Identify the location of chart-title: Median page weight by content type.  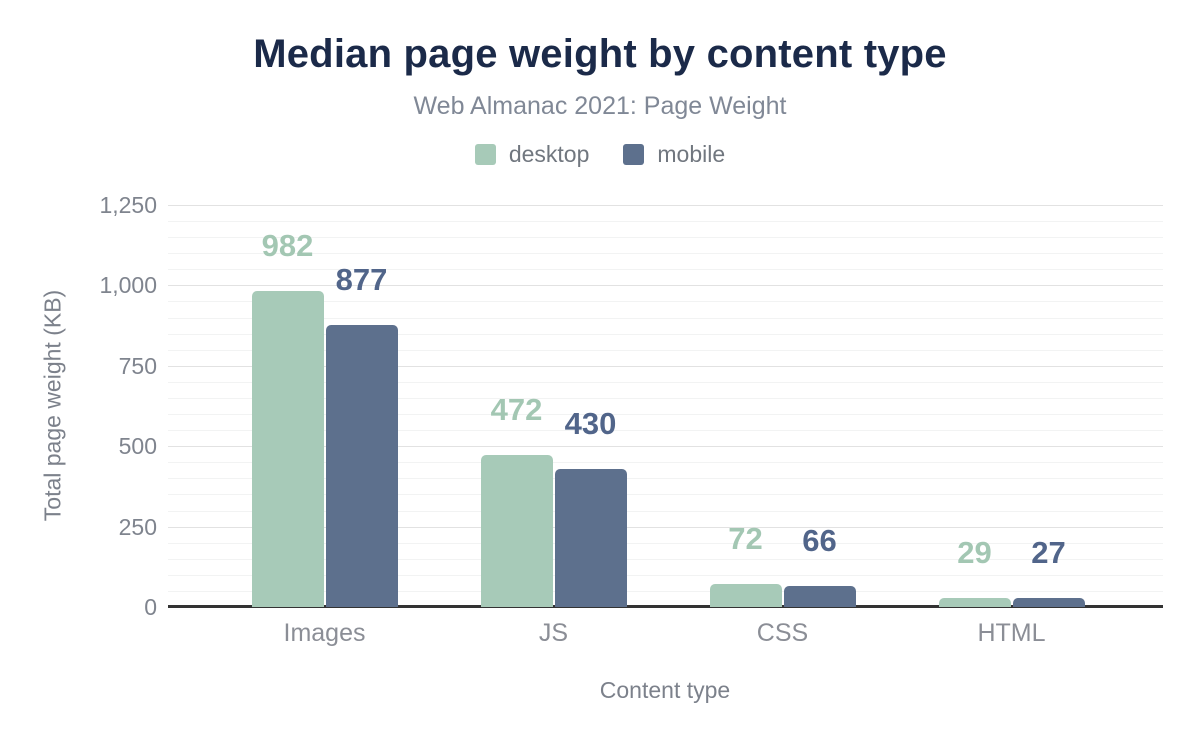
(600, 54).